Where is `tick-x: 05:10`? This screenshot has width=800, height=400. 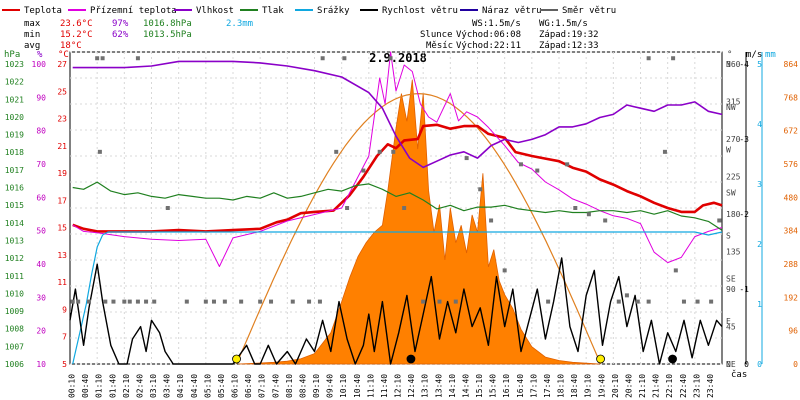 tick-x: 05:10 is located at coordinates (207, 386).